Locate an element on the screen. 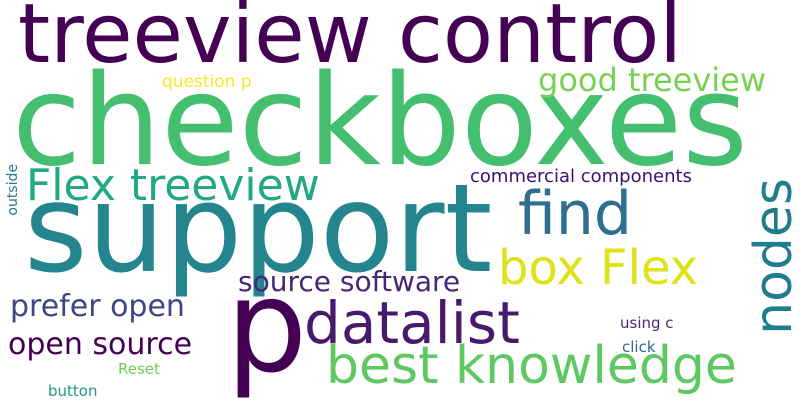  word-commercial-components: commercial components is located at coordinates (581, 176).